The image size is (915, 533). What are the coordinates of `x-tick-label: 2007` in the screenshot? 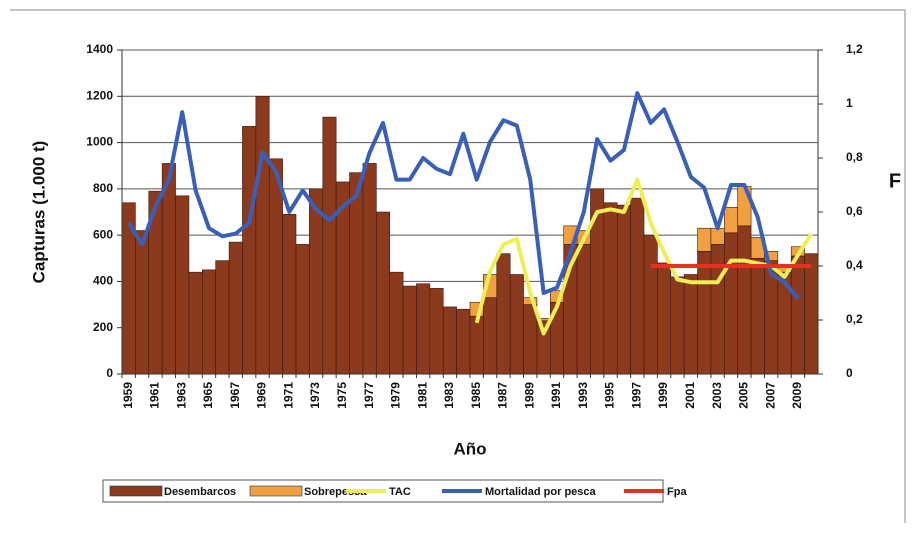 It's located at (770, 395).